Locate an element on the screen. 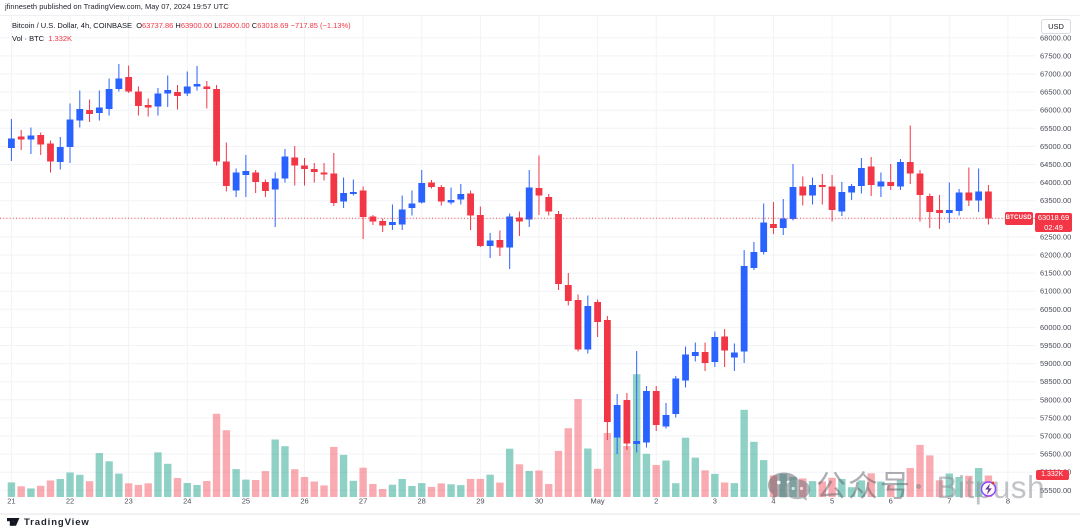 This screenshot has height=531, width=1080. svg-text: 24 is located at coordinates (187, 501).